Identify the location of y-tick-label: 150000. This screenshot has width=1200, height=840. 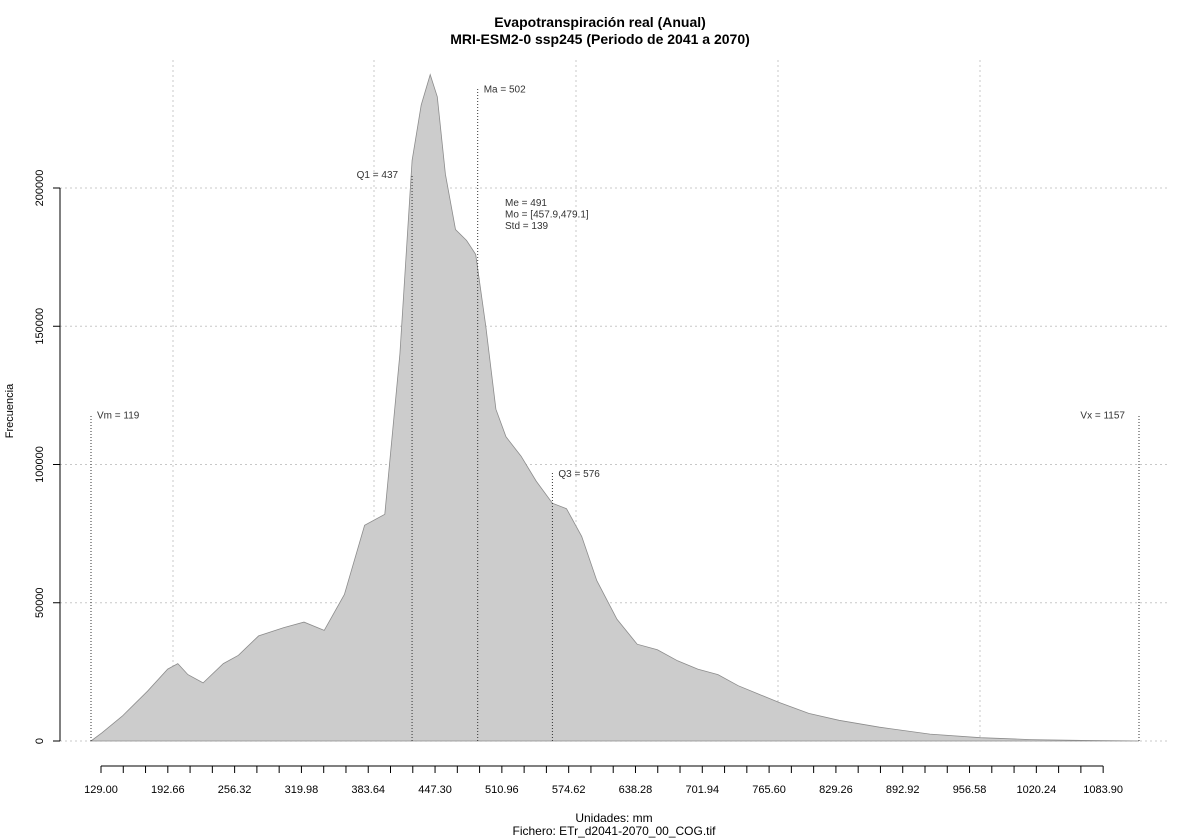
(40, 326).